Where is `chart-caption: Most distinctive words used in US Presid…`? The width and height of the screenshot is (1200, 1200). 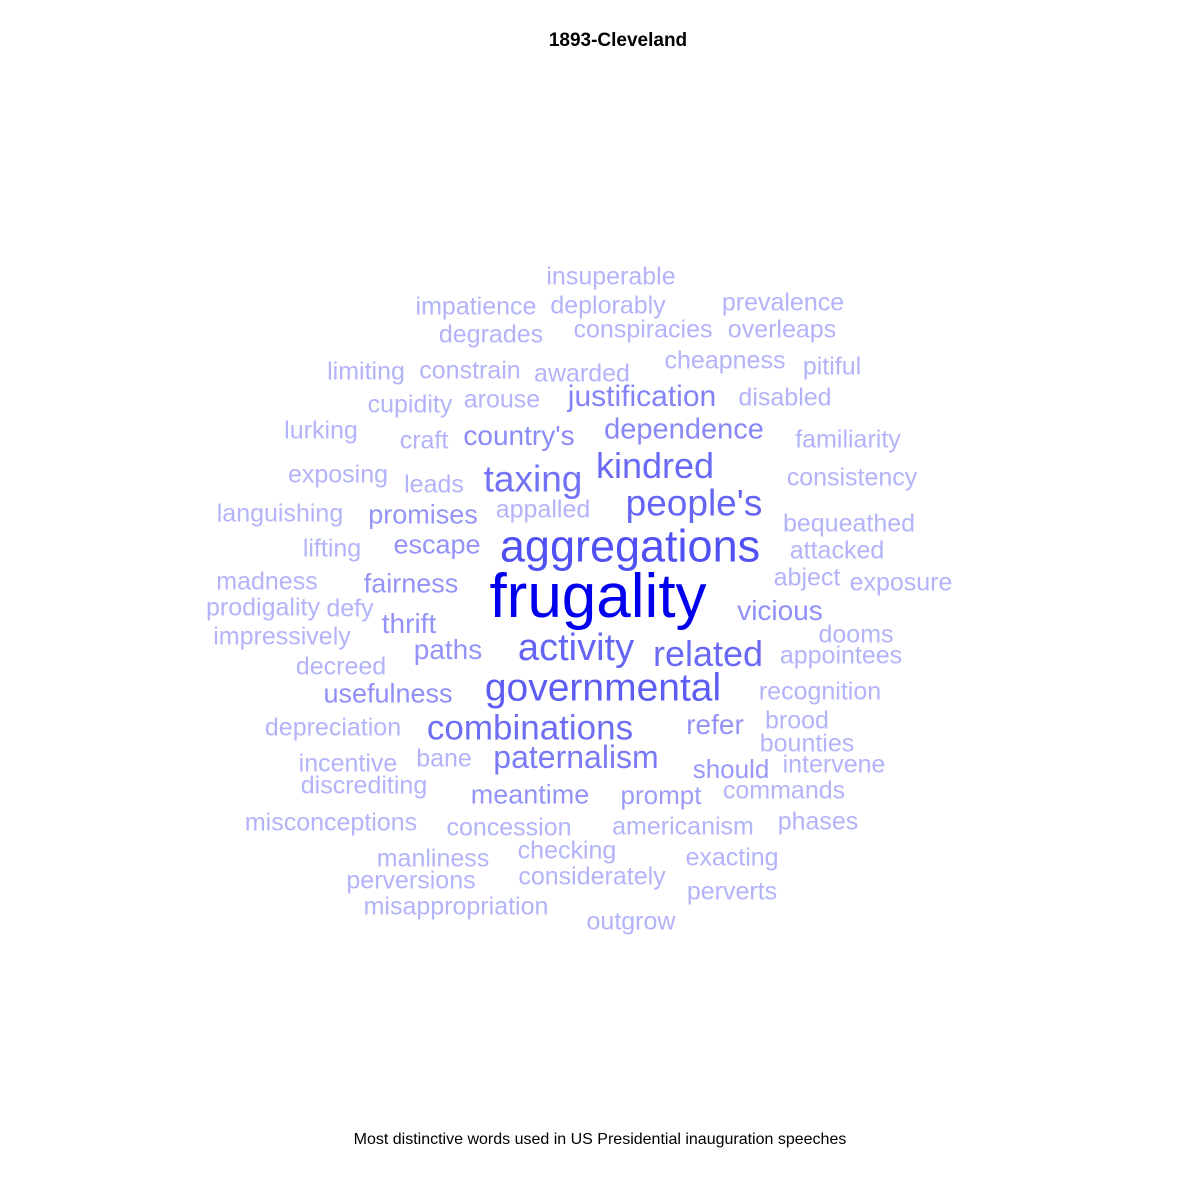 chart-caption: Most distinctive words used in US Presid… is located at coordinates (600, 1139).